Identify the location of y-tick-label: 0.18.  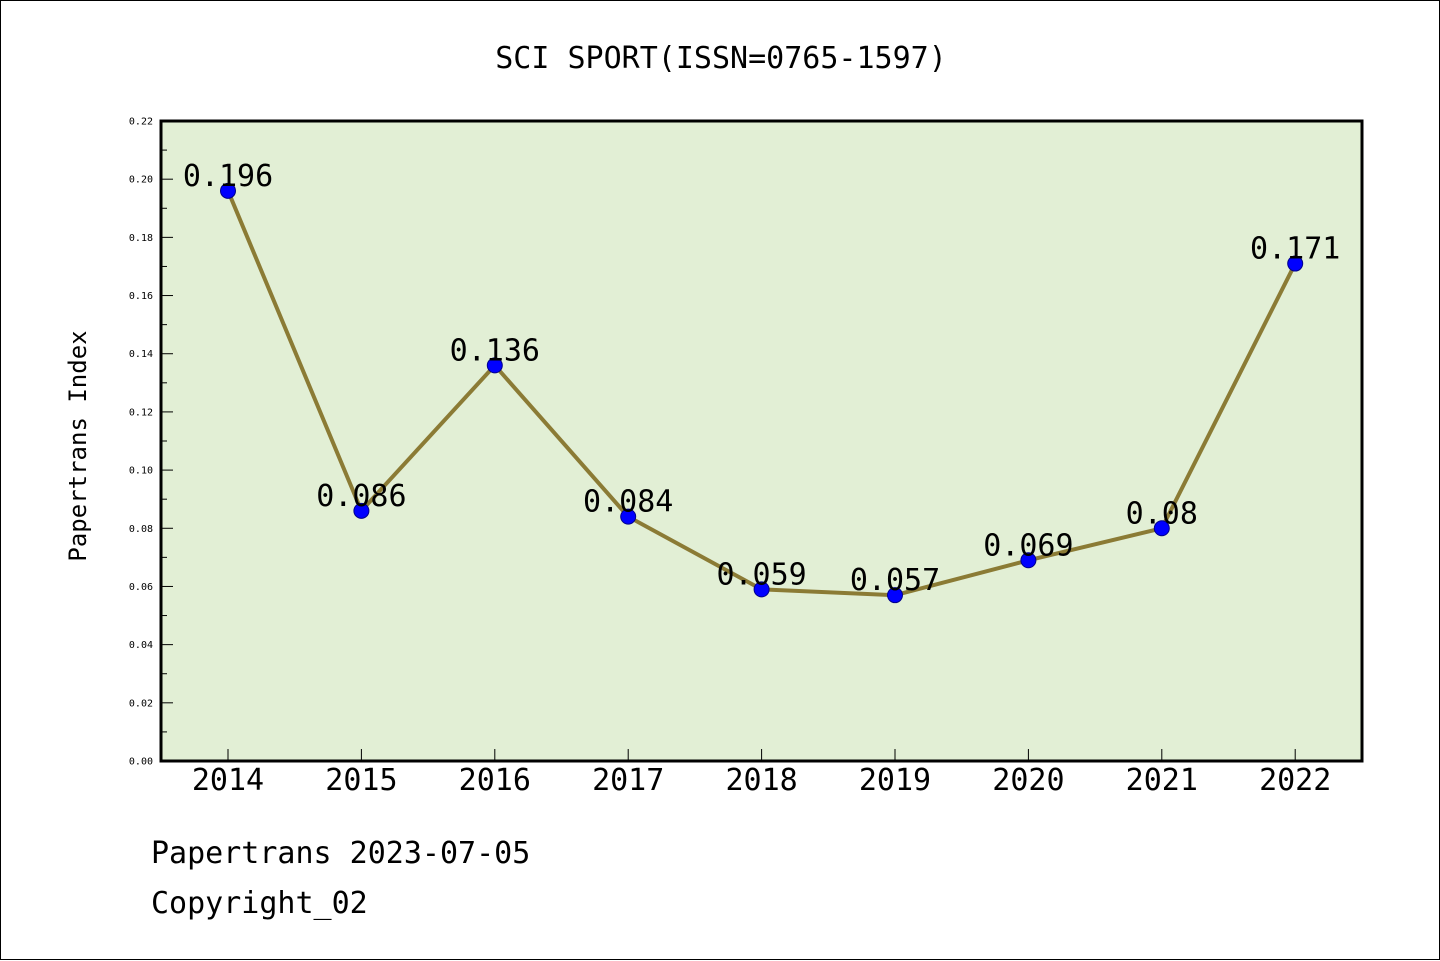
(141, 238).